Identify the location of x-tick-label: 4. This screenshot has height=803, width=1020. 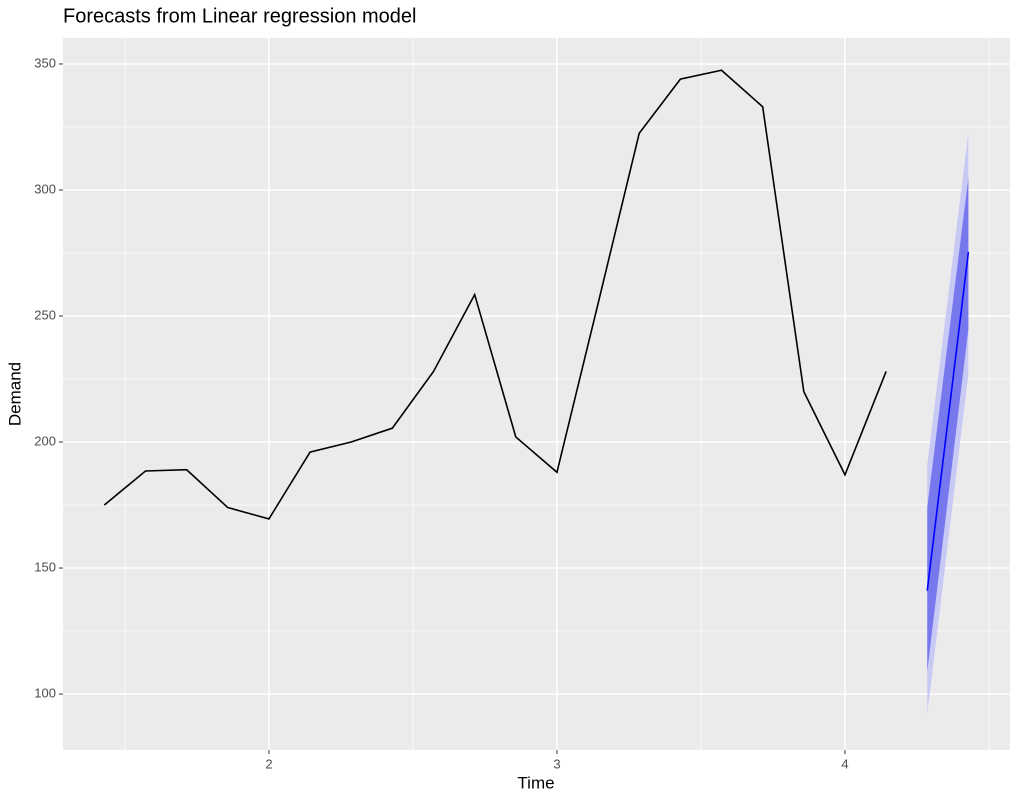
(844, 763).